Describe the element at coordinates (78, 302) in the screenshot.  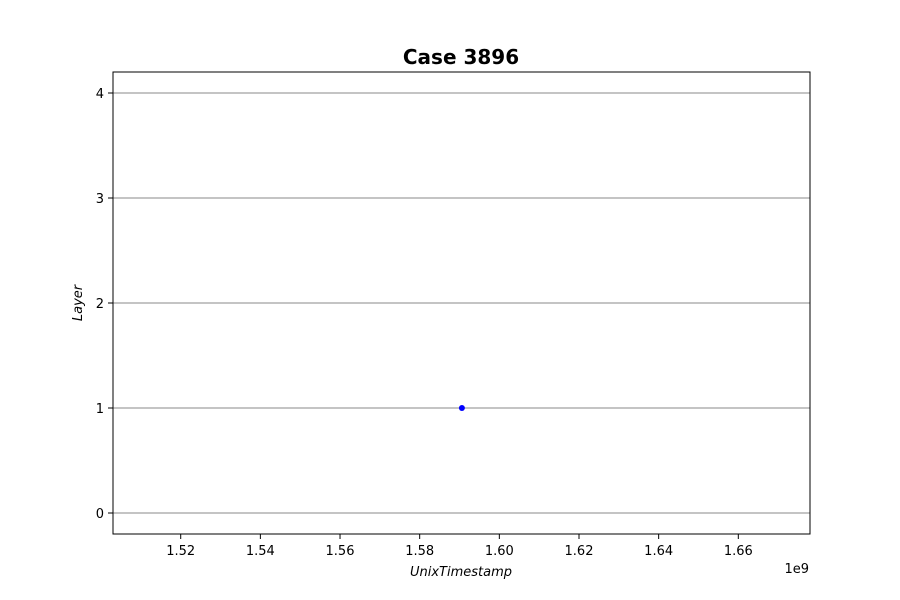
I see `y-axis-label: Layer` at that location.